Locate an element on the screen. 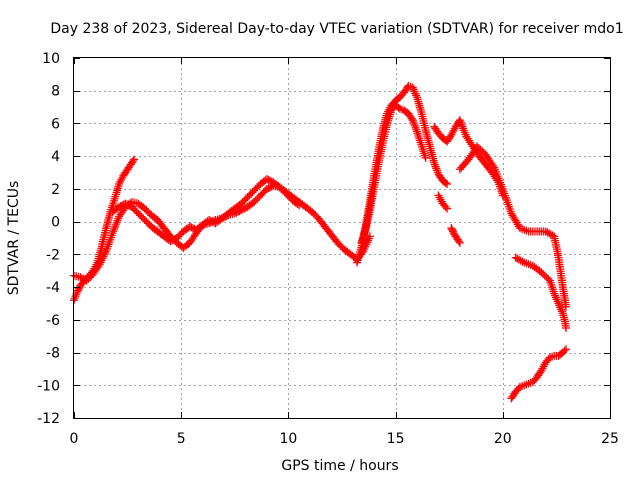 The image size is (640, 480). y-axis-label: SDTVAR / TECUs is located at coordinates (14, 238).